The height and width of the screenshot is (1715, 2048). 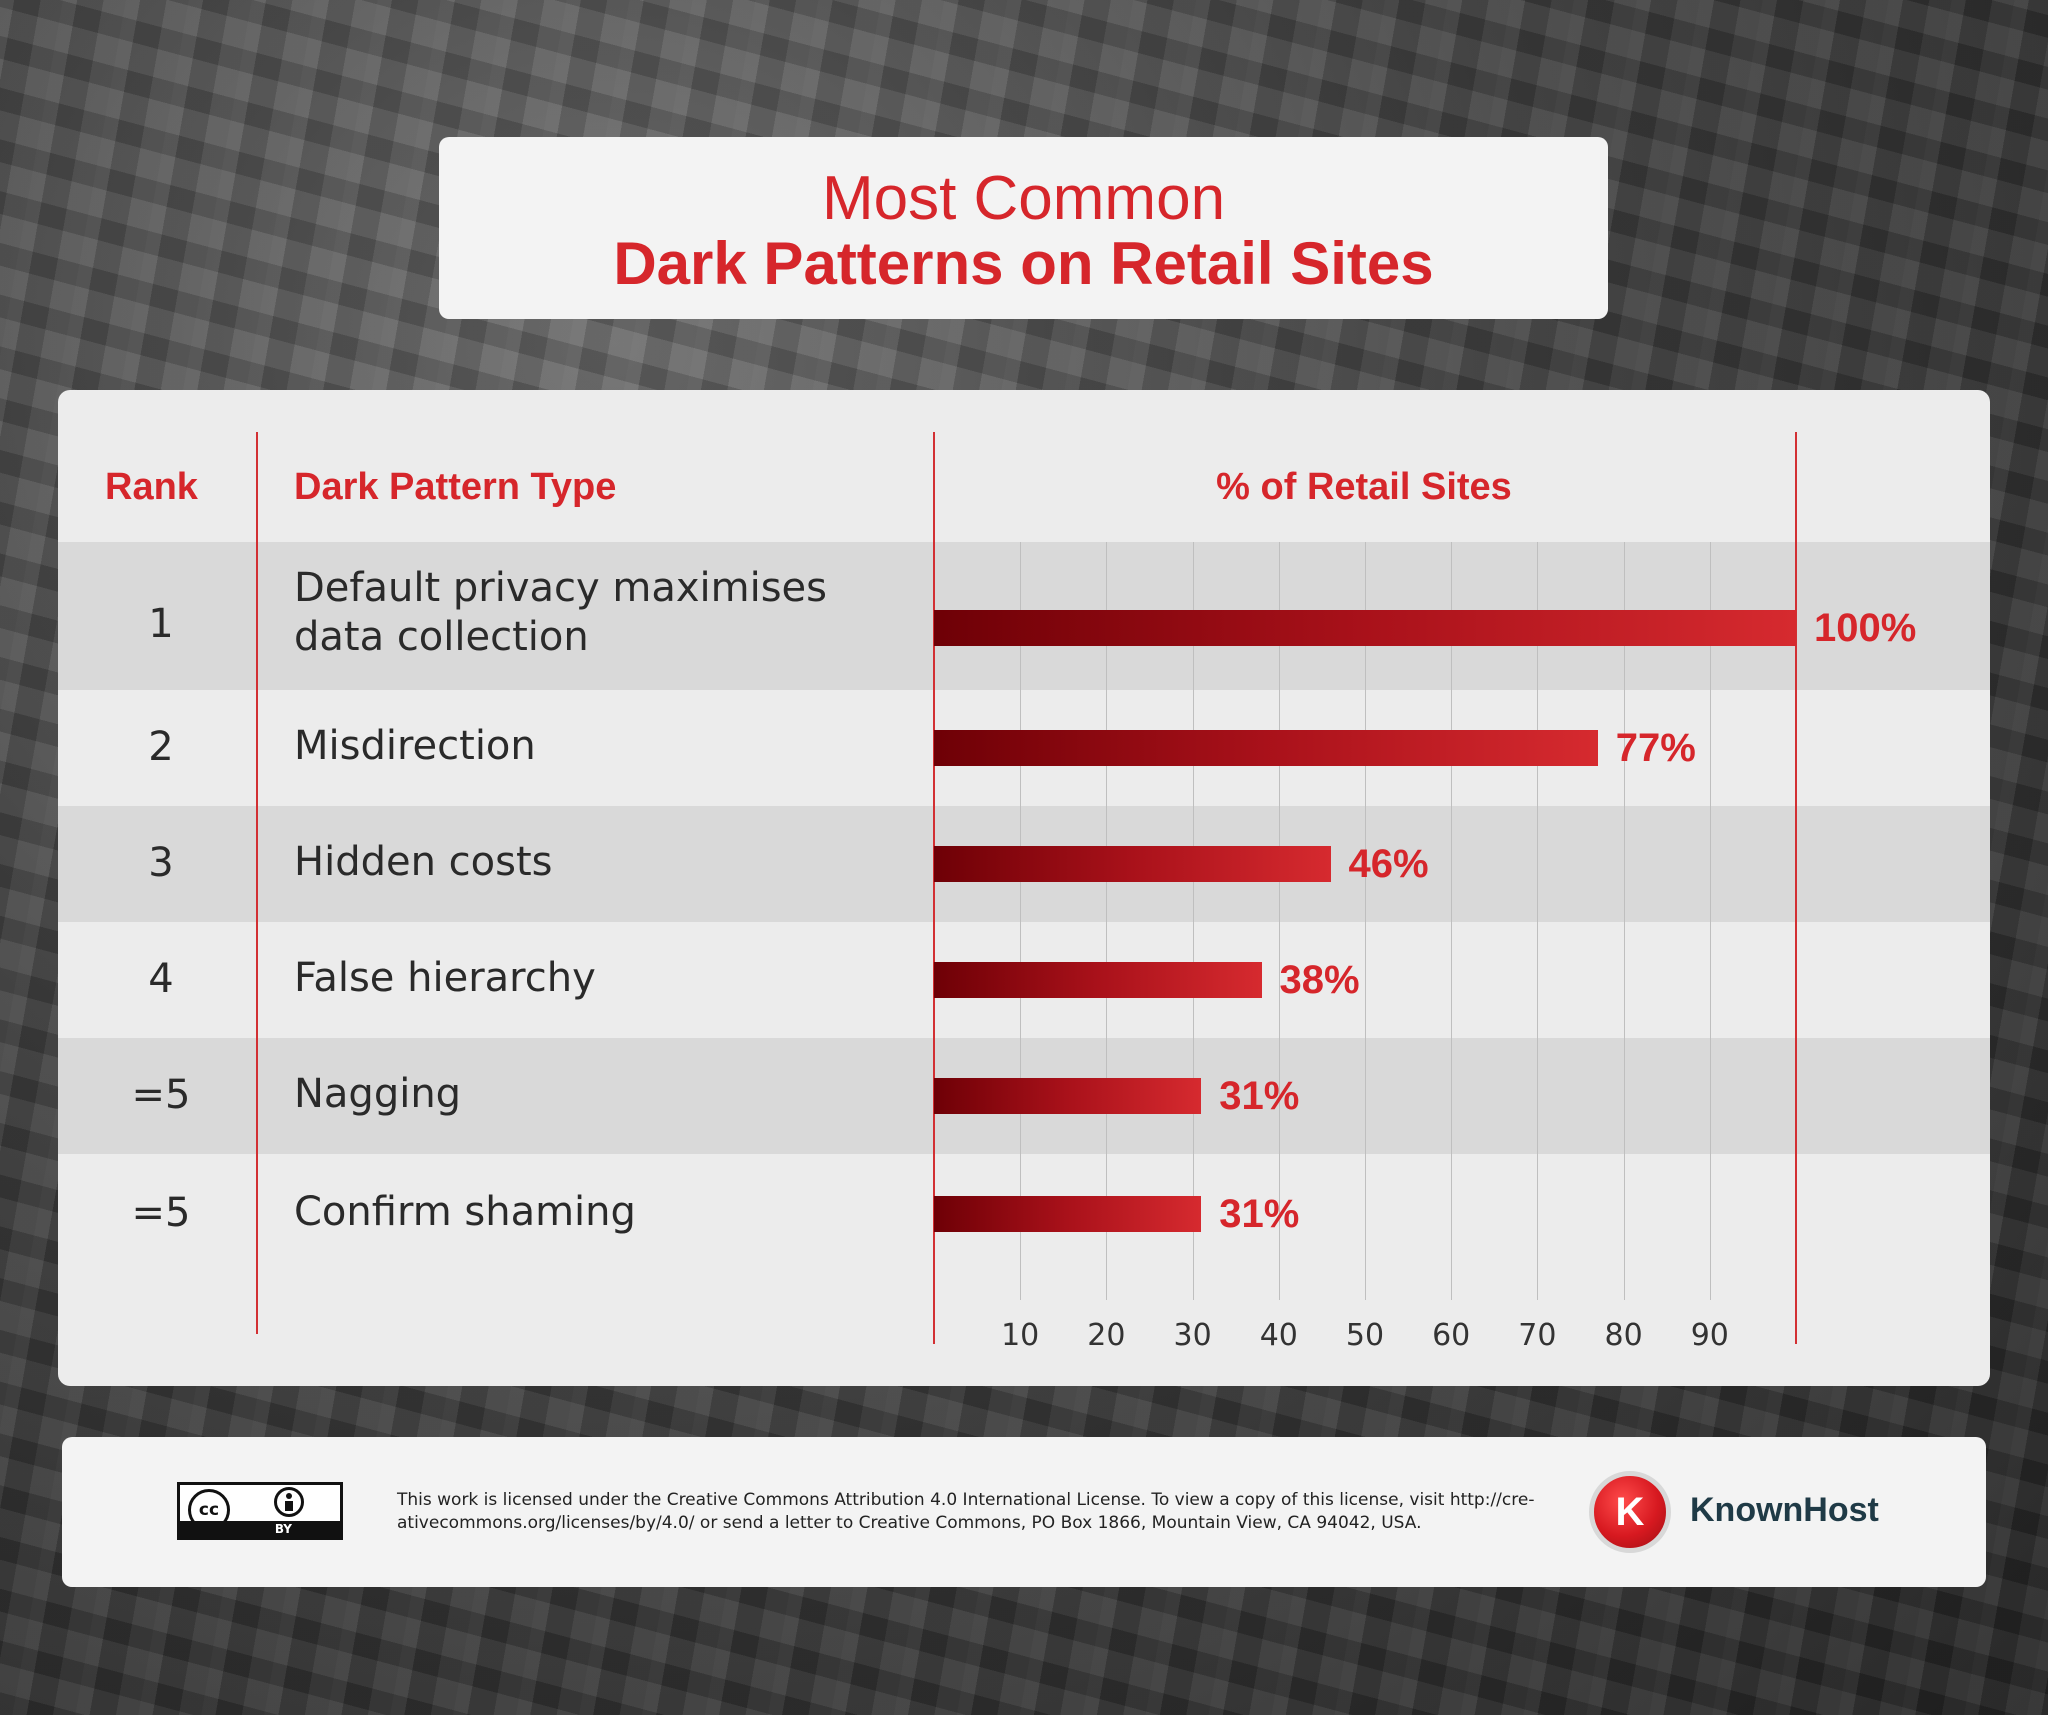 I want to click on x-tick-label: 10, so click(x=1020, y=1335).